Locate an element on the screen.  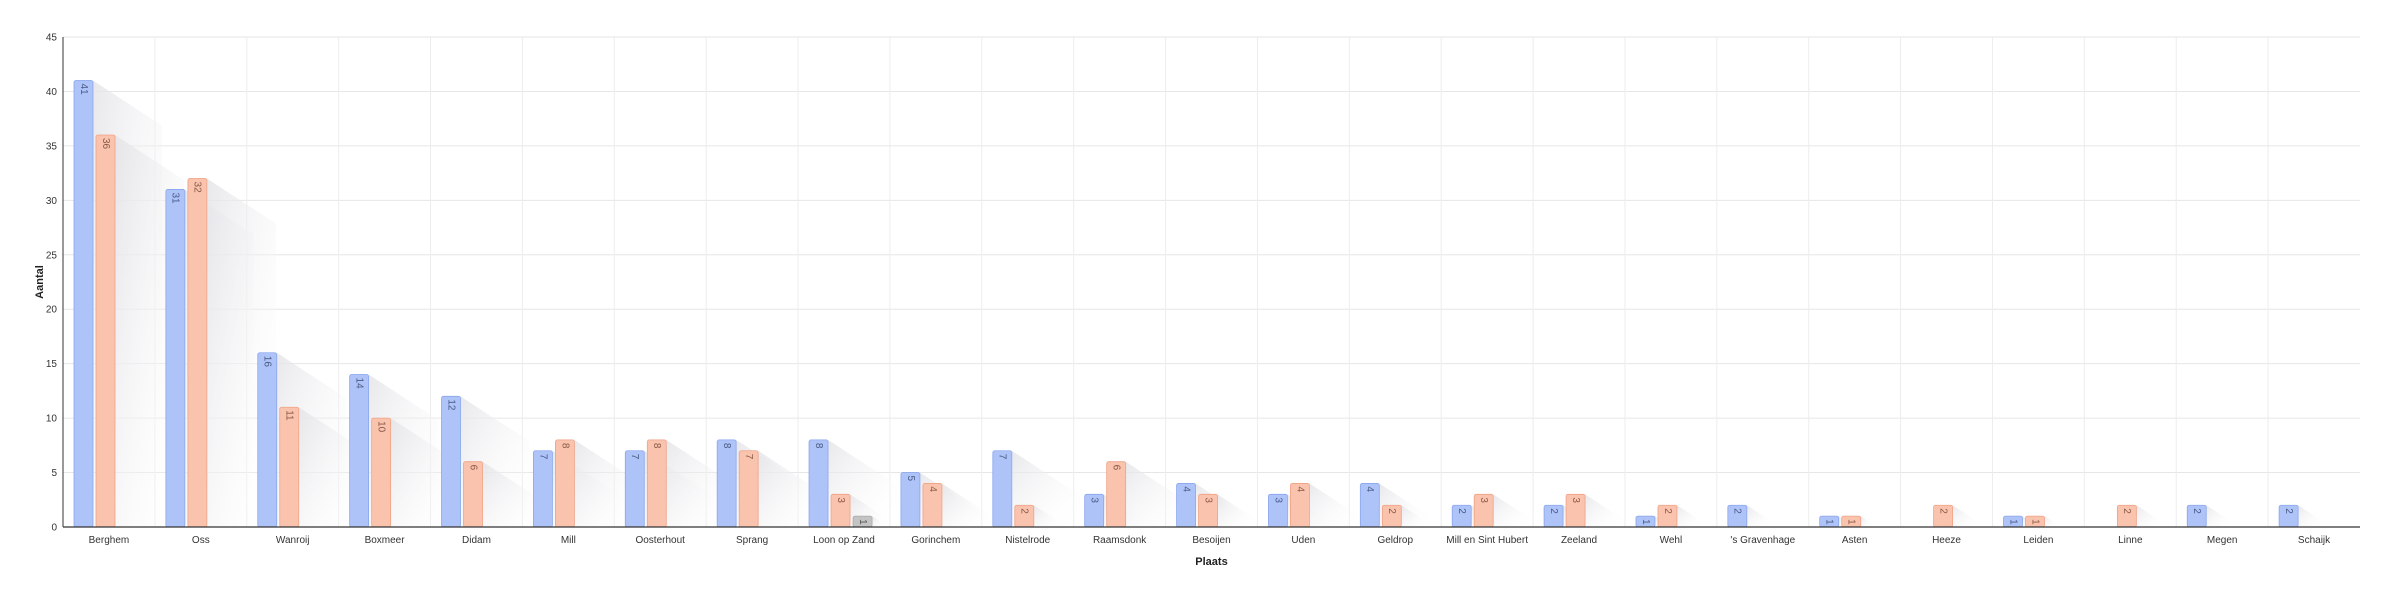
data-label: 36 is located at coordinates (105, 144).